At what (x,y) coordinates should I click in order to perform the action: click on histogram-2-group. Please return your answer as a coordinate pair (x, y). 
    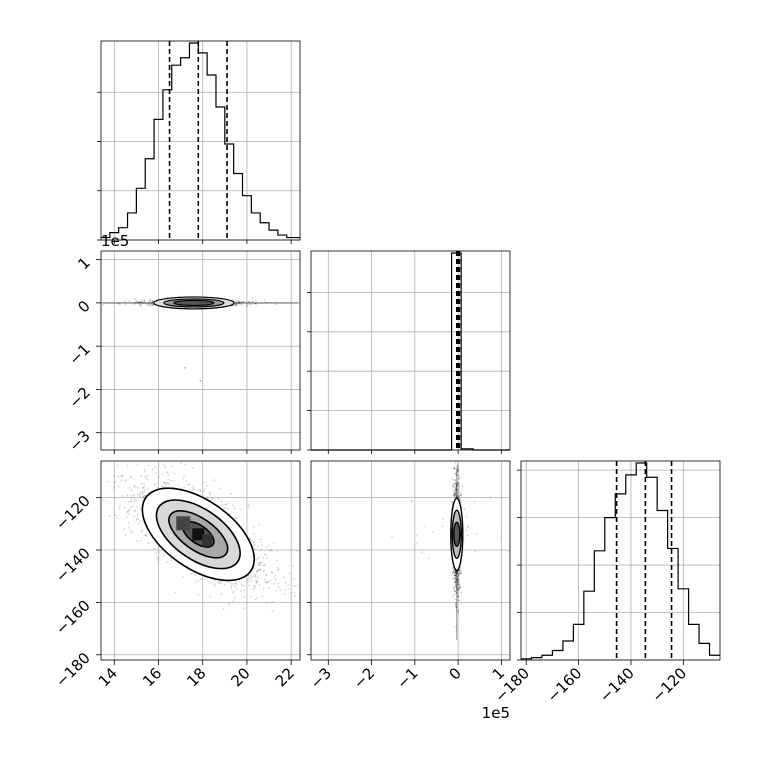
    Looking at the image, I should click on (619, 560).